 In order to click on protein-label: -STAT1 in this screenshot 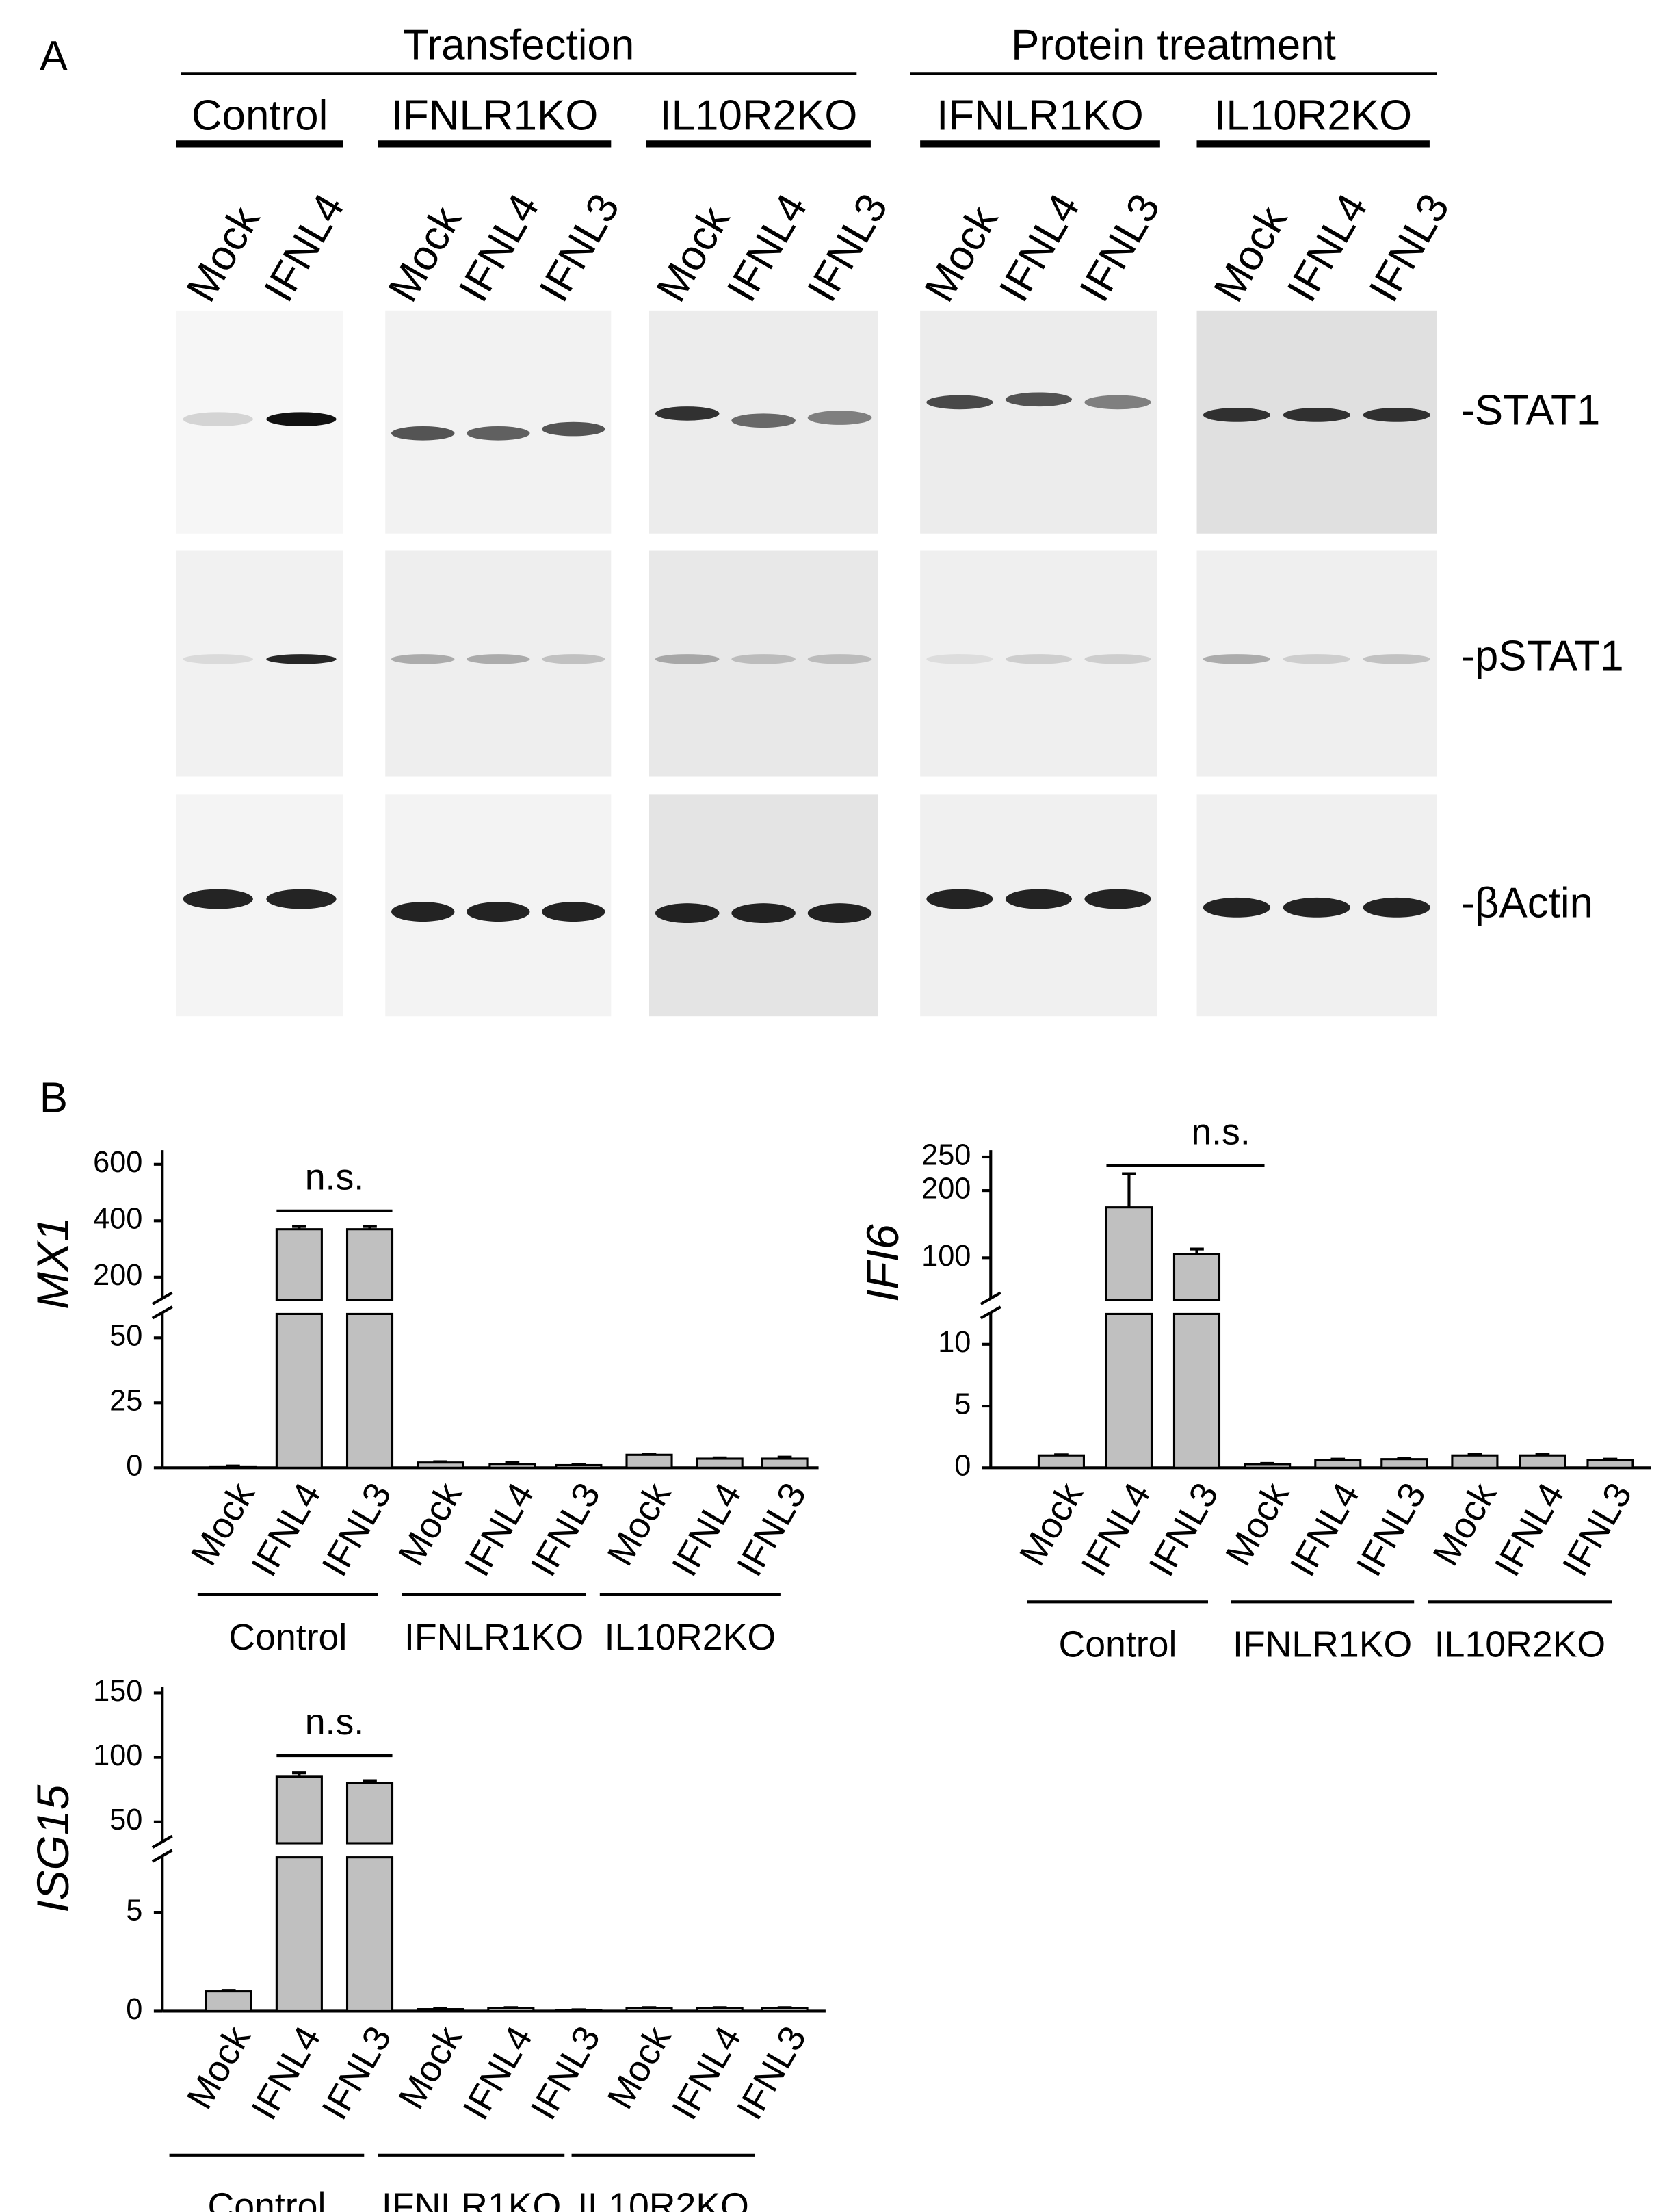, I will do `click(1530, 410)`.